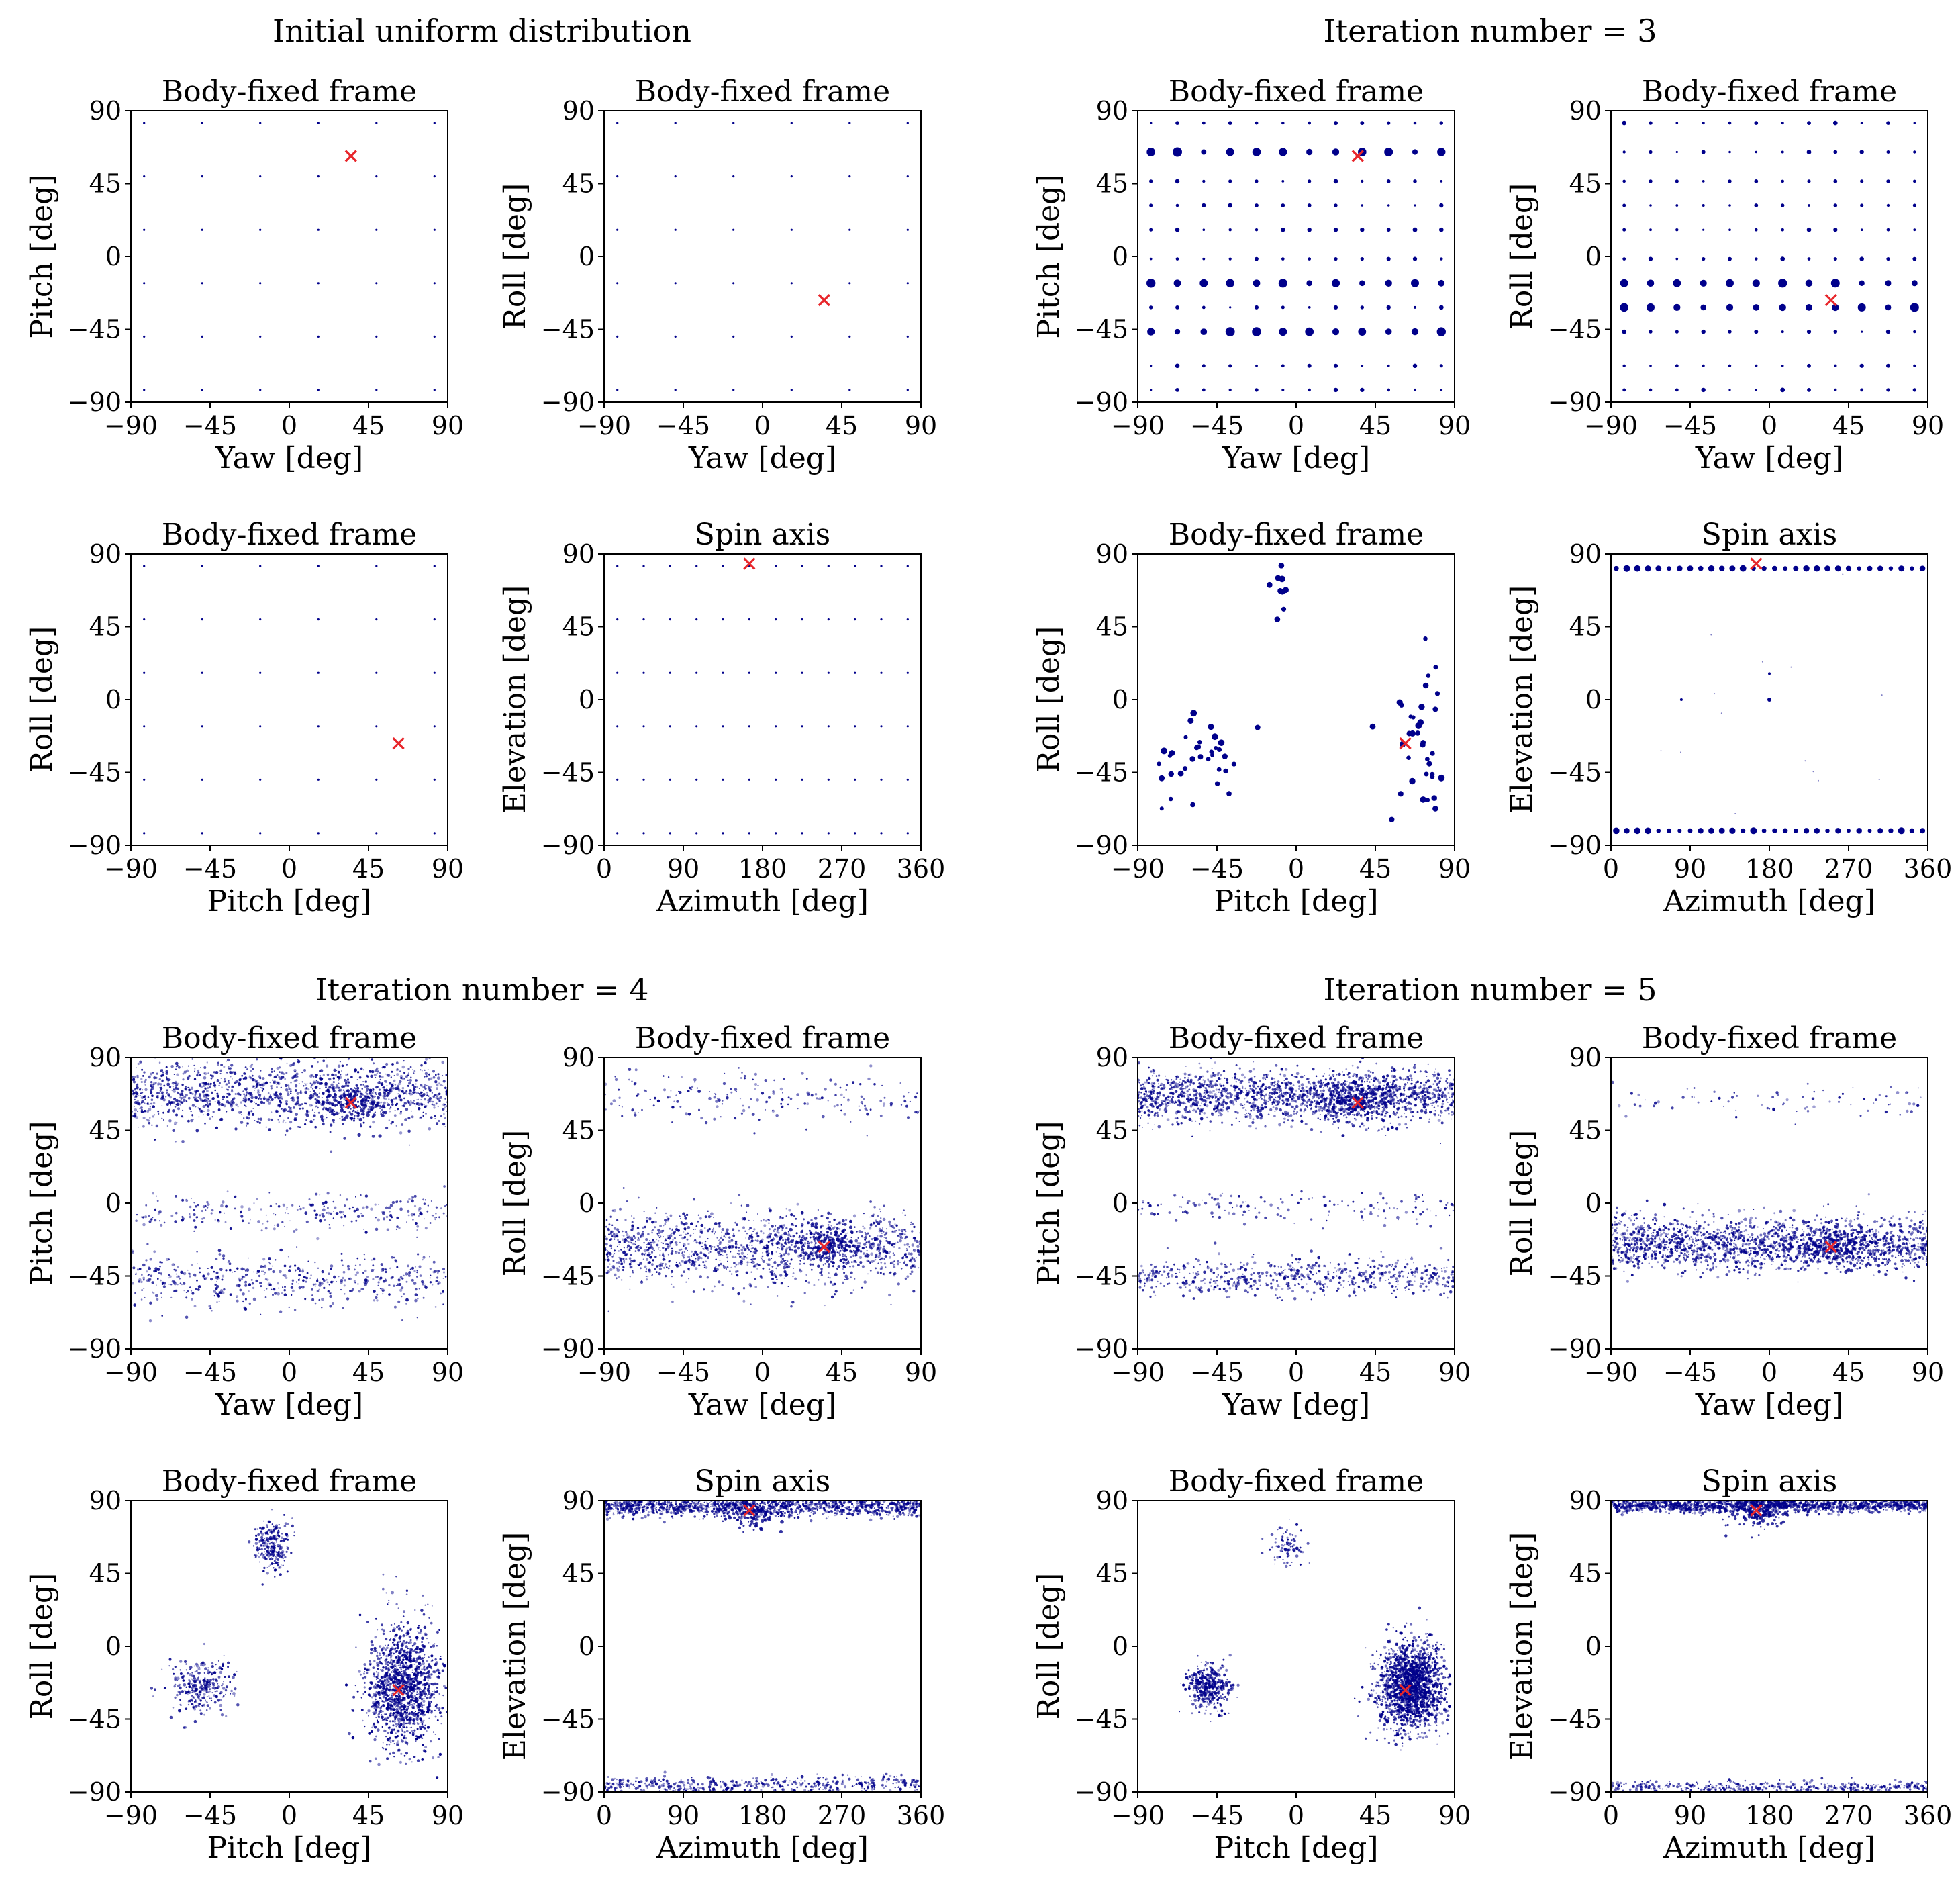 This screenshot has height=1890, width=1960. Describe the element at coordinates (1586, 554) in the screenshot. I see `y-tick-label: 90` at that location.